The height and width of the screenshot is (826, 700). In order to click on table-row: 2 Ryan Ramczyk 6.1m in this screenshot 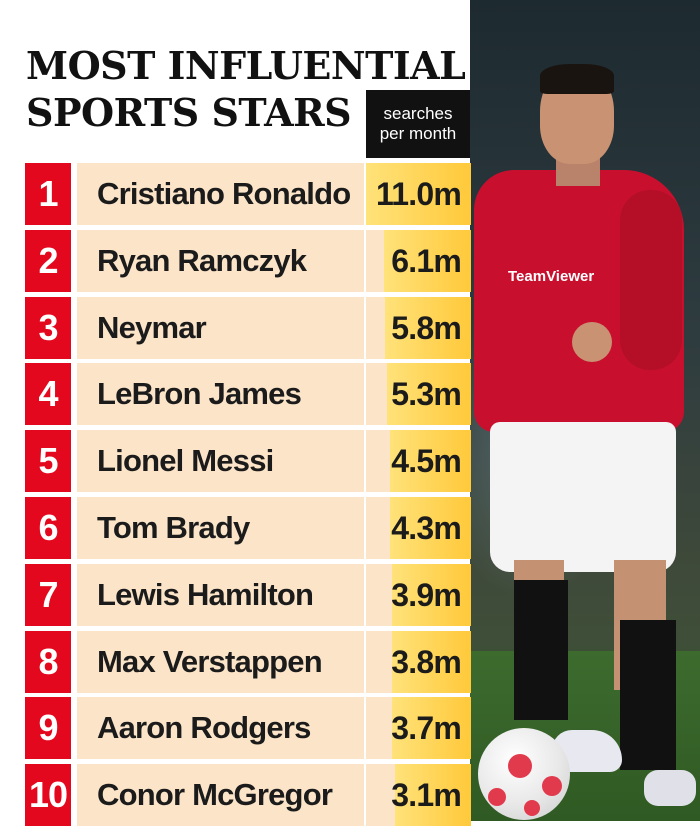, I will do `click(248, 260)`.